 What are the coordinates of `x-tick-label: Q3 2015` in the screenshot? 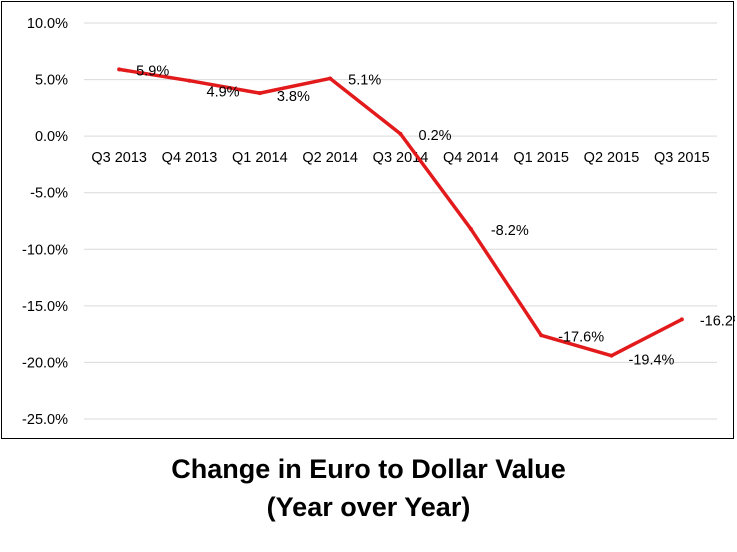 It's located at (682, 158).